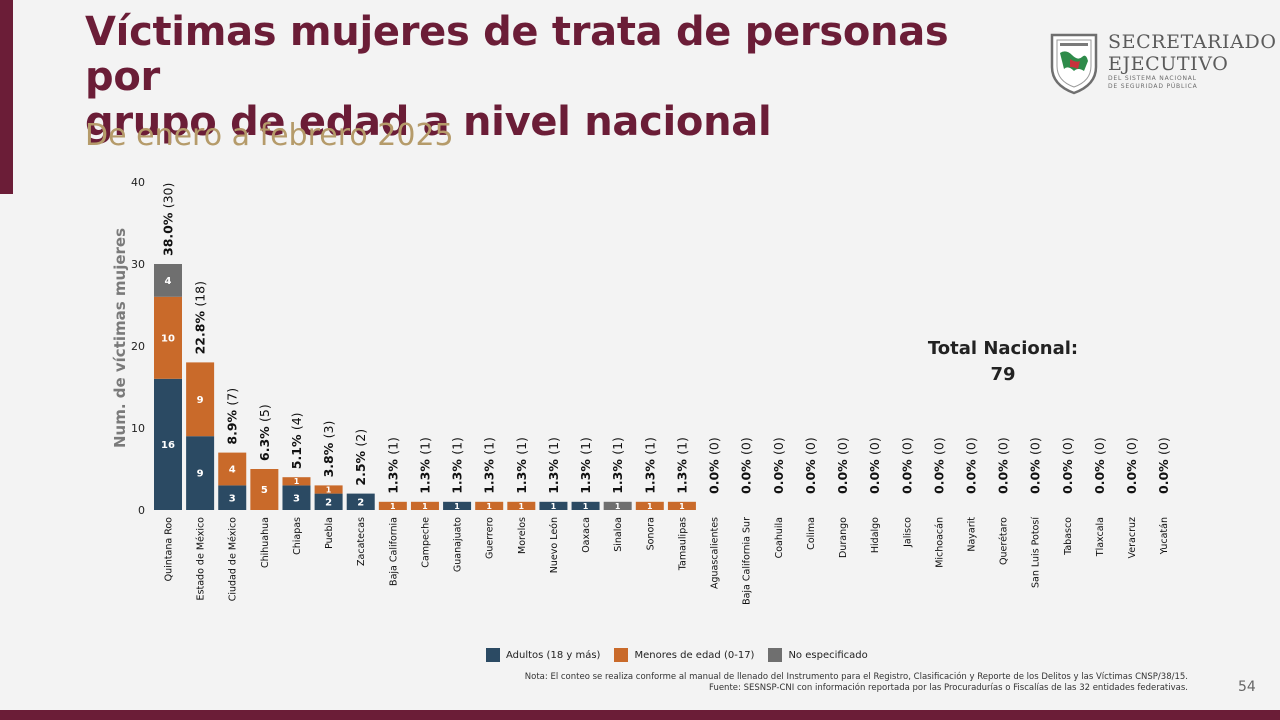 The image size is (1280, 720). What do you see at coordinates (1068, 536) in the screenshot?
I see `category-label: Tabasco` at bounding box center [1068, 536].